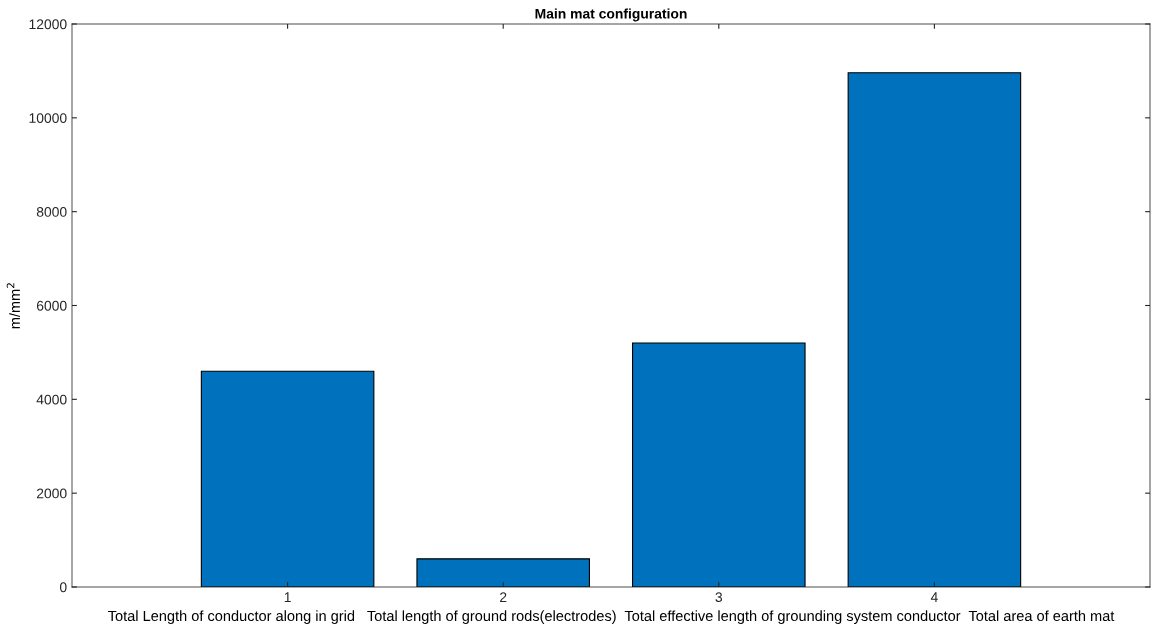 This screenshot has height=627, width=1160. I want to click on y-tick-label: 12000, so click(48, 24).